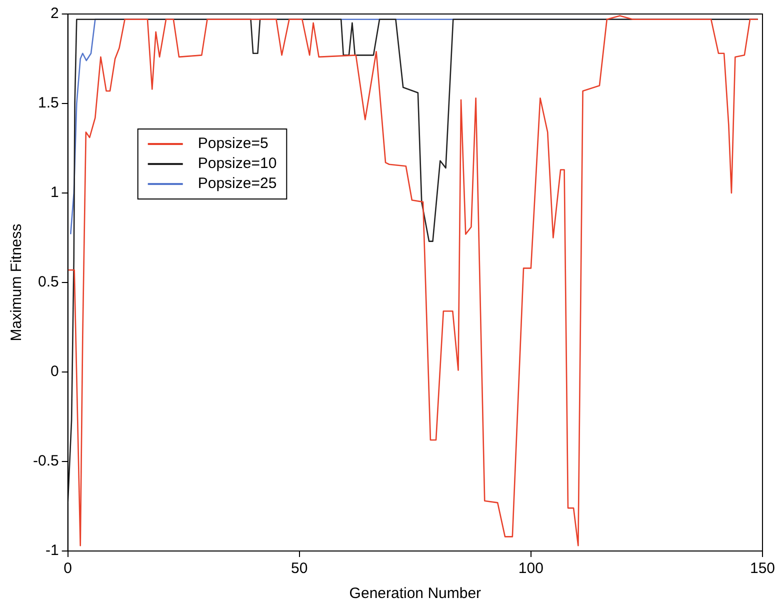 The image size is (778, 607). I want to click on y-tick-label: 0.5, so click(48, 282).